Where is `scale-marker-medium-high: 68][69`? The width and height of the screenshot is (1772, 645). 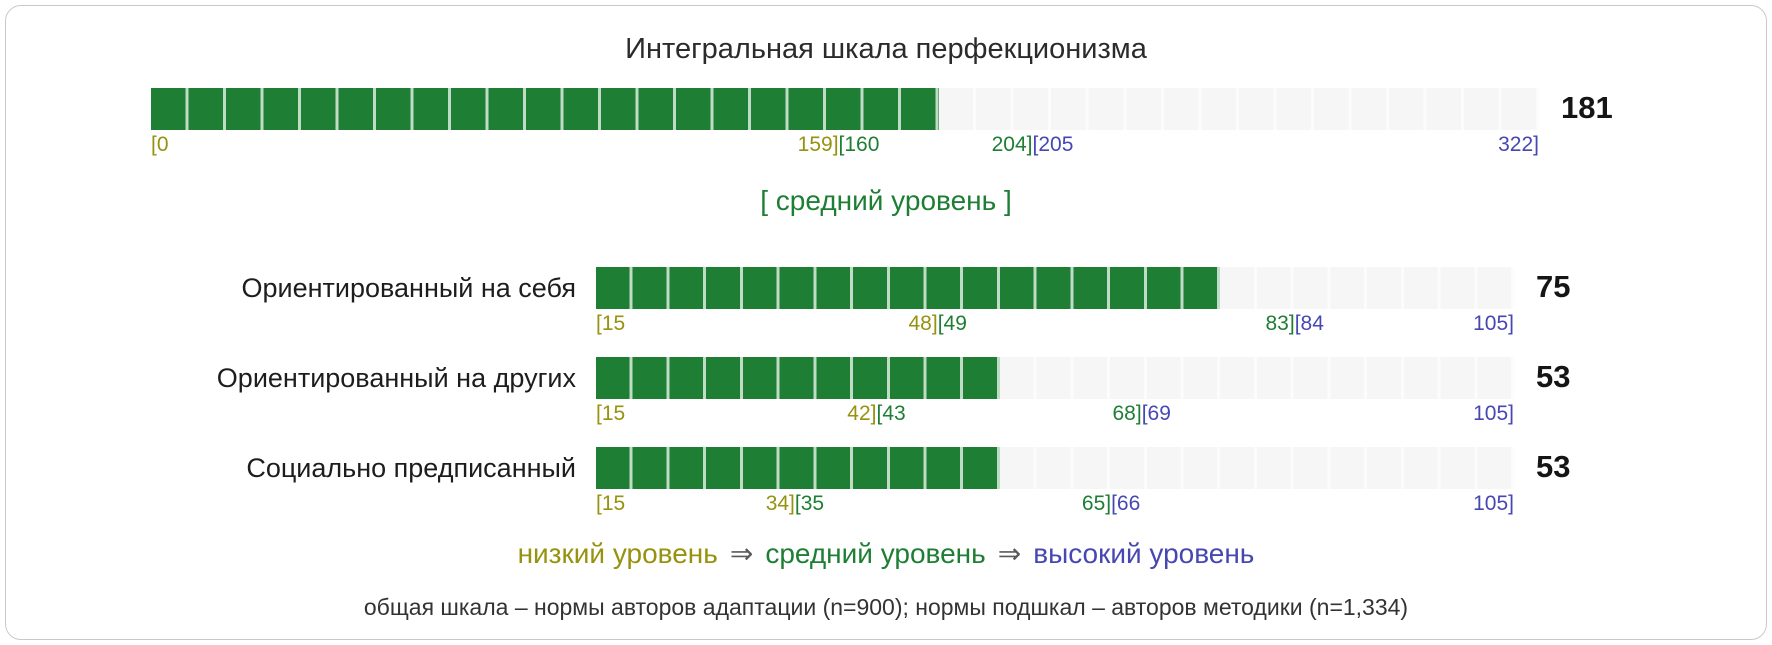 scale-marker-medium-high: 68][69 is located at coordinates (1141, 414).